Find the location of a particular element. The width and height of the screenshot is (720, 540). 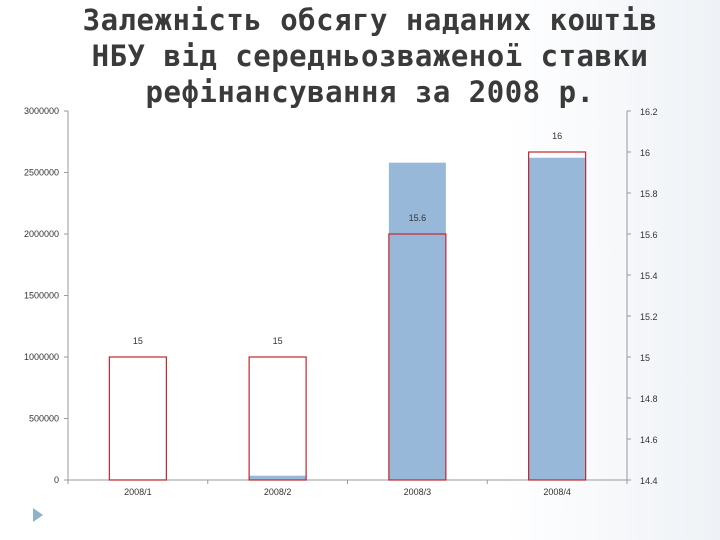

left-y-tick-label: 1000000 is located at coordinates (41, 357).